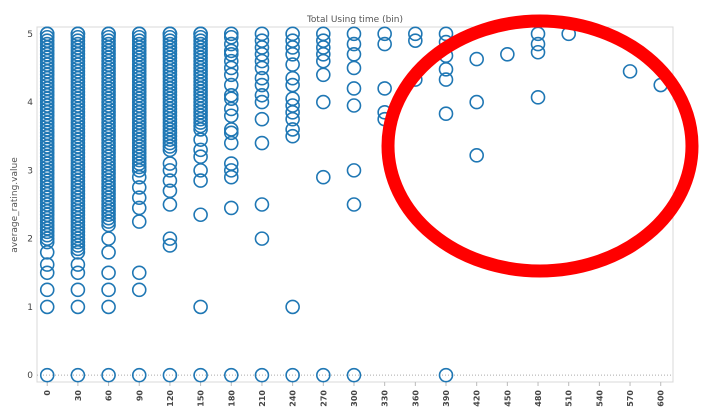 Image resolution: width=701 pixels, height=415 pixels. I want to click on x-tick-label: 0, so click(47, 393).